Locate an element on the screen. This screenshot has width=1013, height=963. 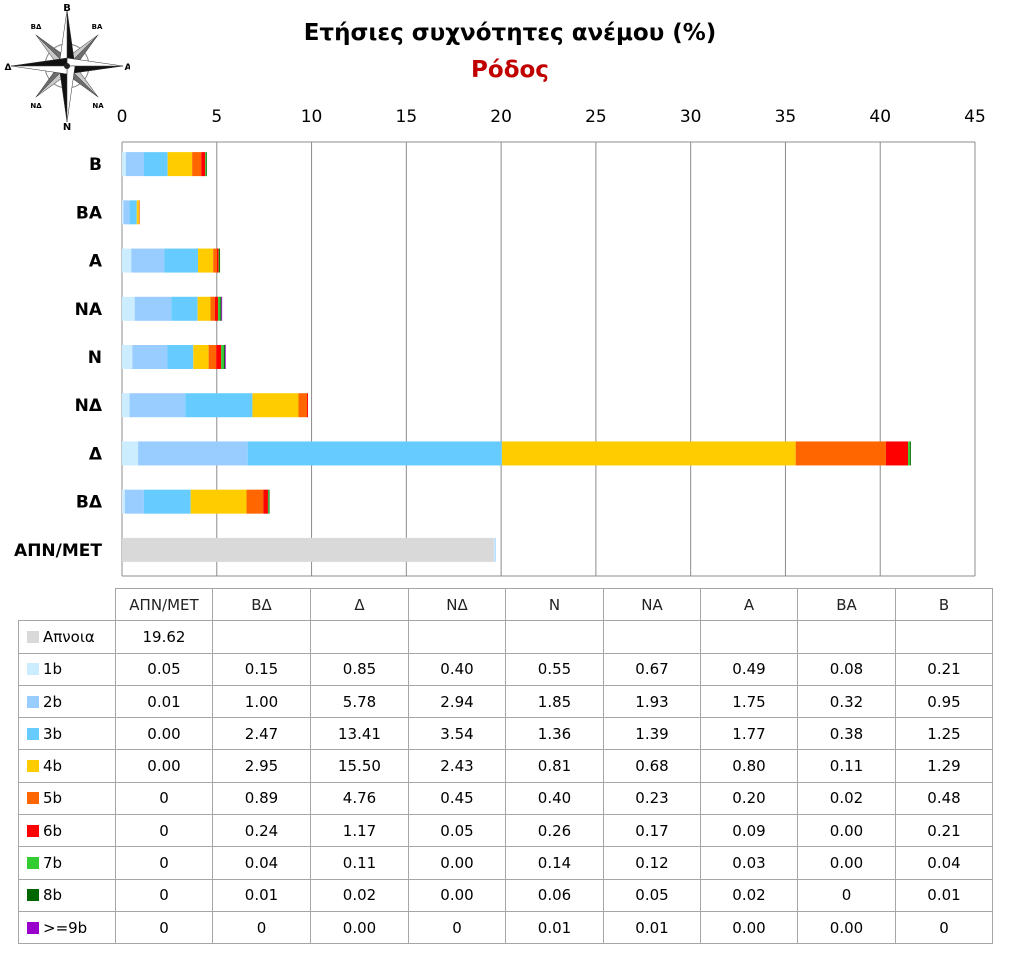
table-cell: 5.78 is located at coordinates (359, 701).